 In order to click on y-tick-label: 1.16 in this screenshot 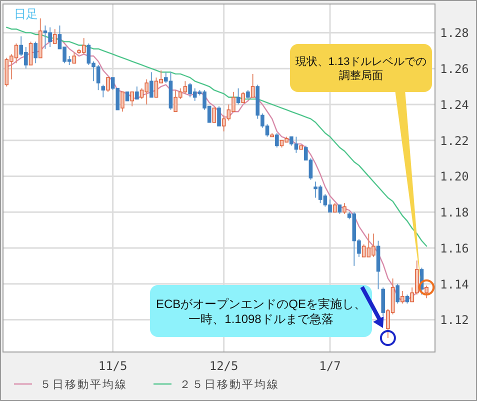, I will do `click(454, 248)`.